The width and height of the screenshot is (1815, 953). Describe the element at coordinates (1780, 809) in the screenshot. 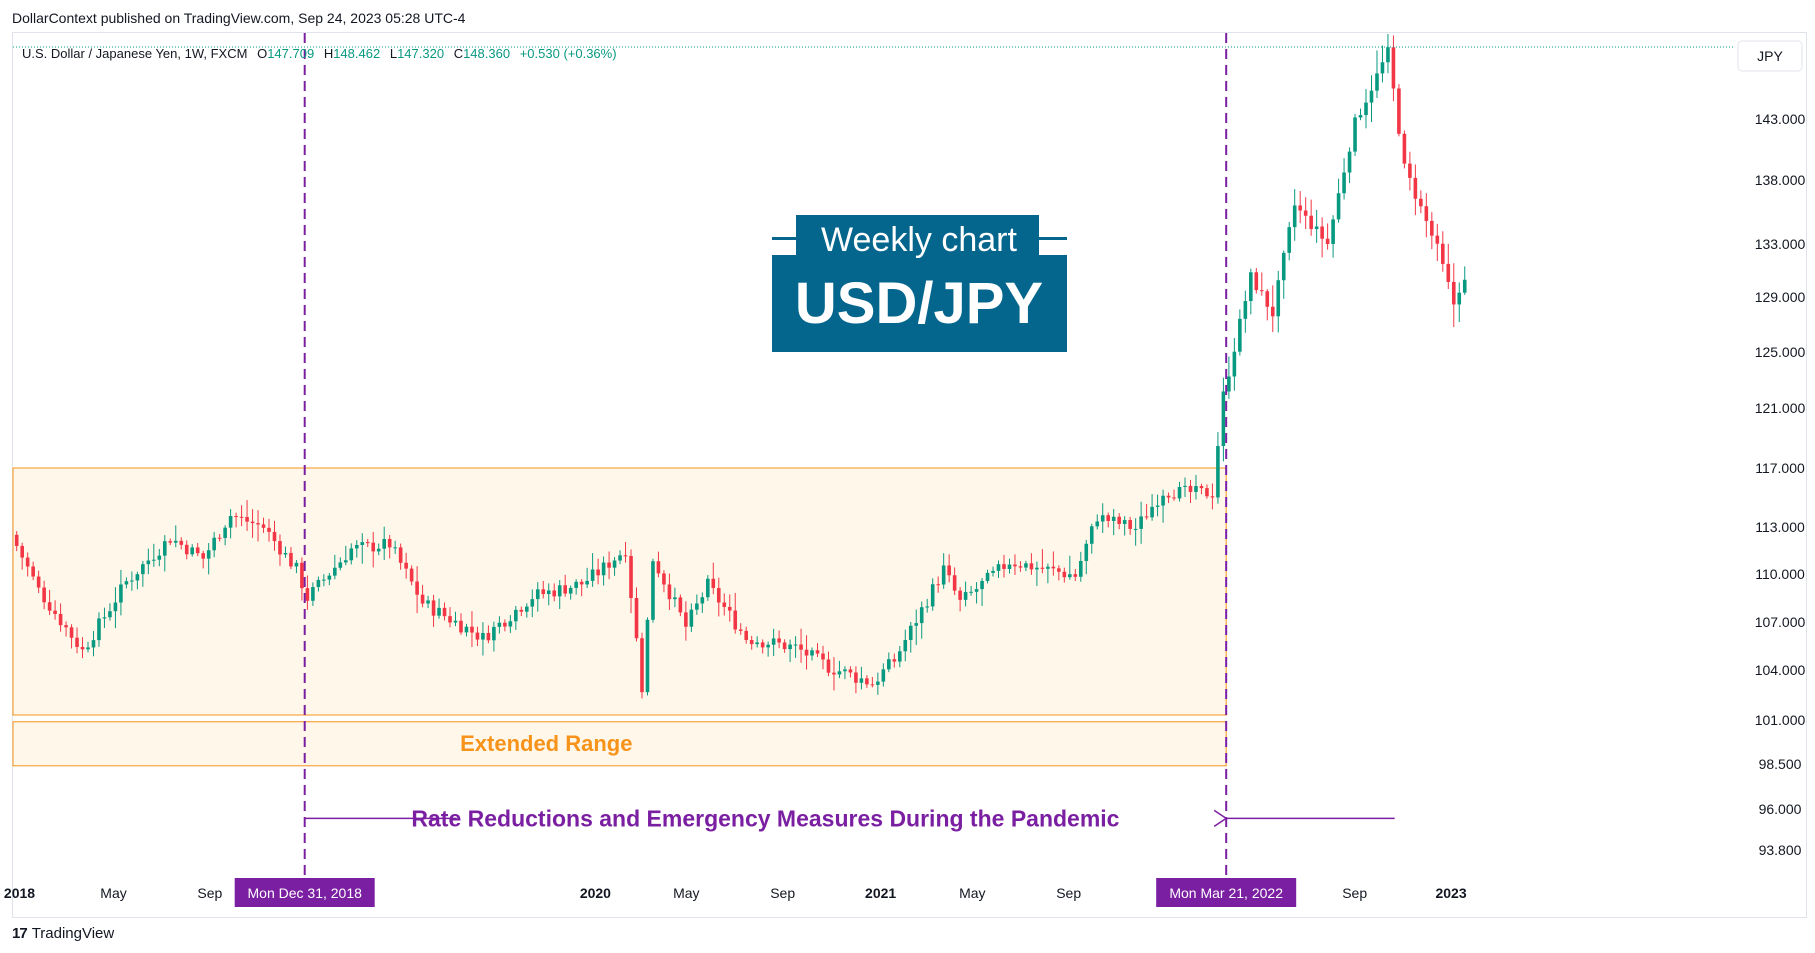

I see `price-tick-label: 96.000` at that location.